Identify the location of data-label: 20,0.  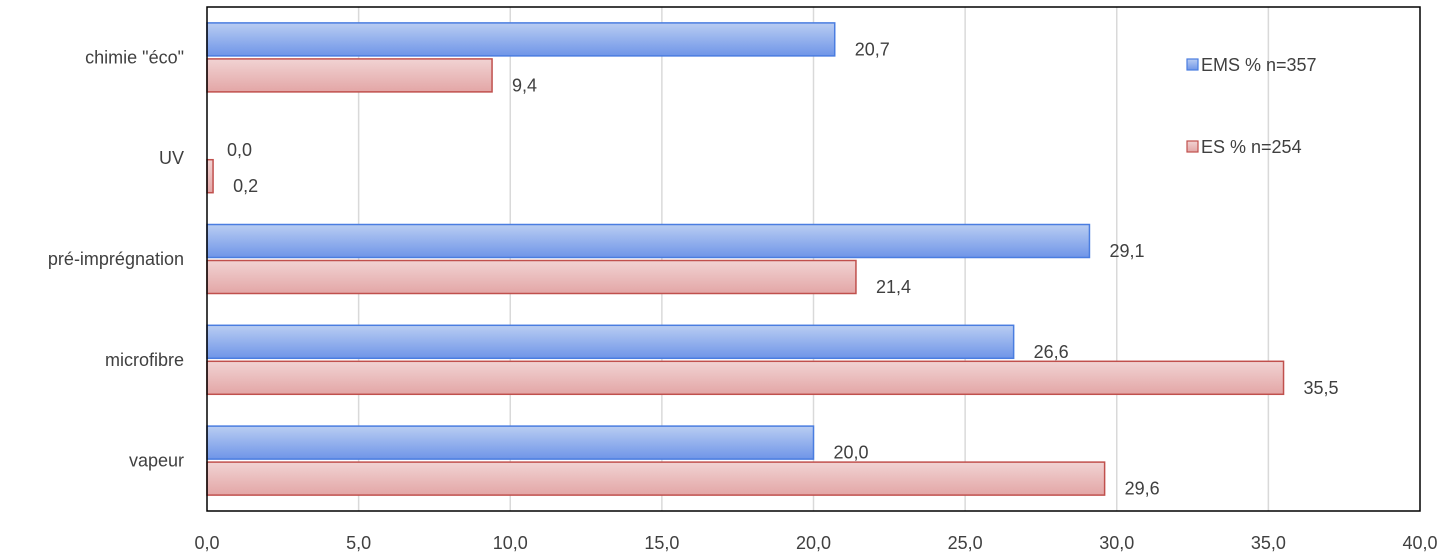
(851, 453).